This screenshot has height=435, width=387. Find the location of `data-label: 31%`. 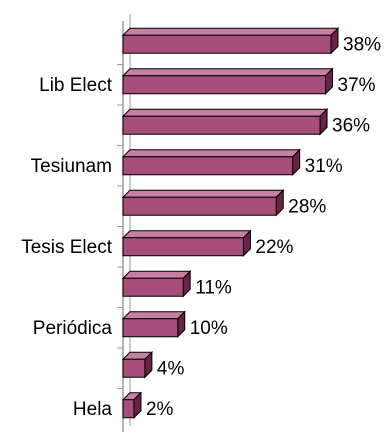

data-label: 31% is located at coordinates (324, 166).